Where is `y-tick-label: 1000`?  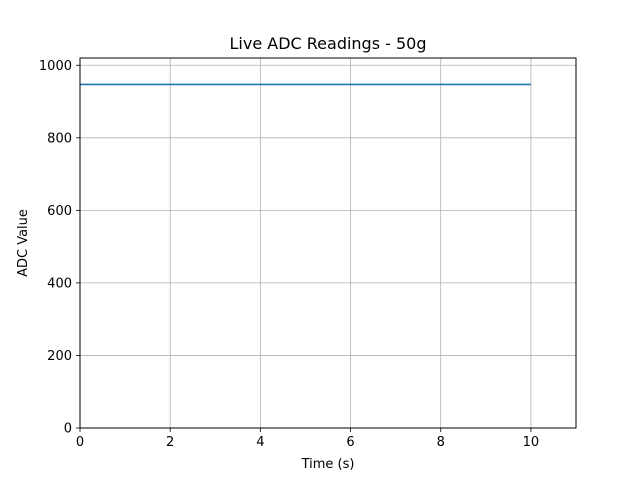 y-tick-label: 1000 is located at coordinates (55, 66).